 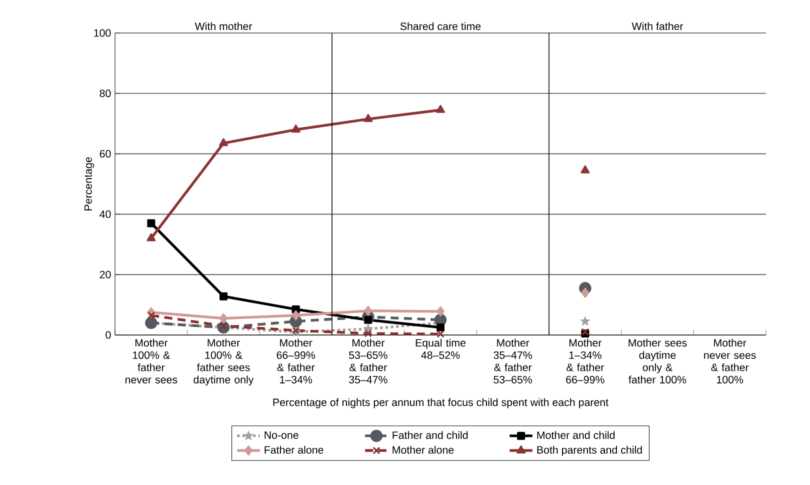 What do you see at coordinates (108, 335) in the screenshot?
I see `y-tick-label: 0` at bounding box center [108, 335].